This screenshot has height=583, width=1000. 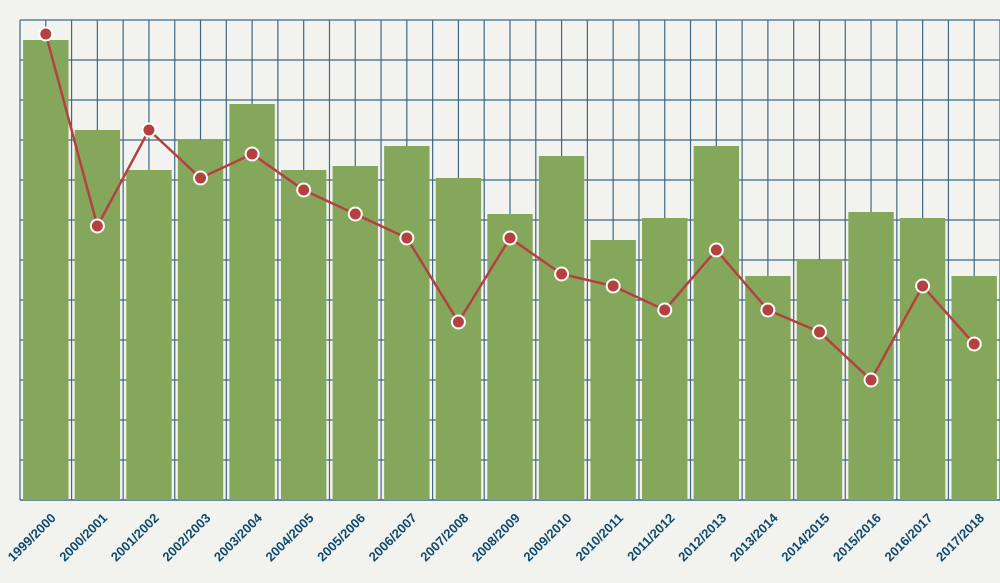 I want to click on x-tick-label: 2011/2012, so click(x=651, y=537).